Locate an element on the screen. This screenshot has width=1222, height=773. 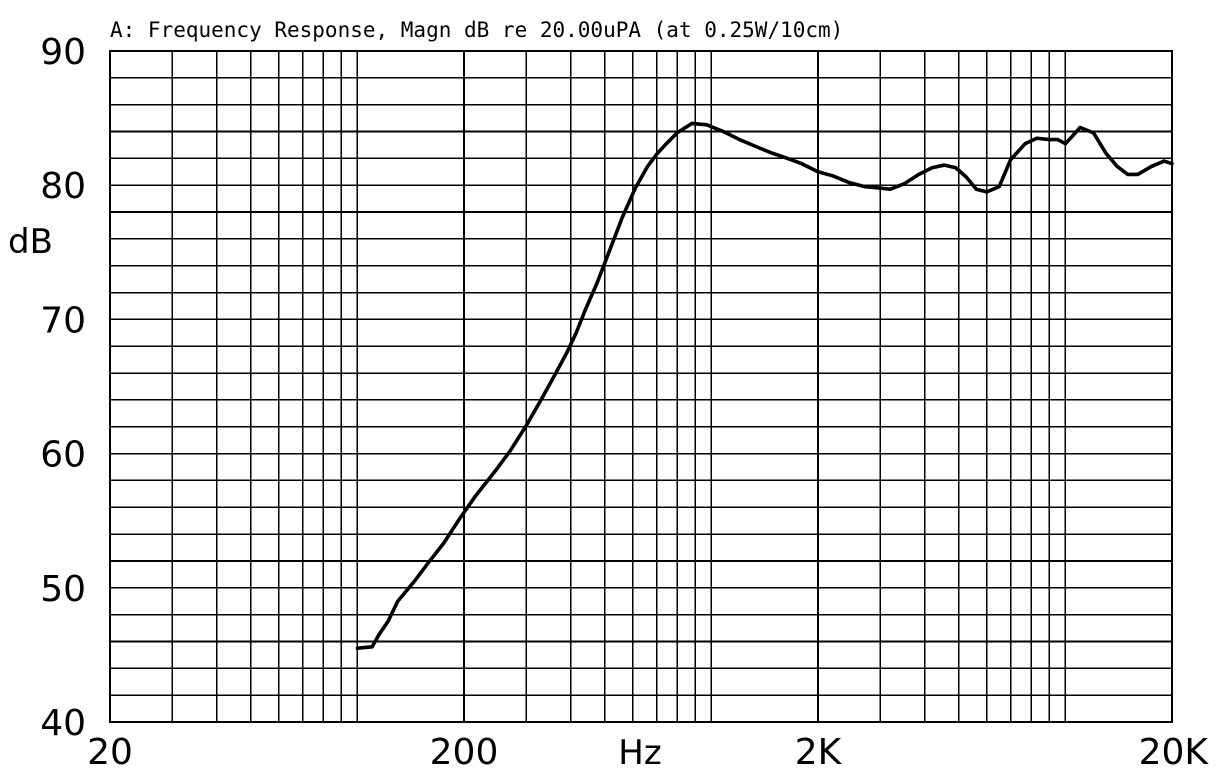
y-tick-label: 70 is located at coordinates (63, 320).